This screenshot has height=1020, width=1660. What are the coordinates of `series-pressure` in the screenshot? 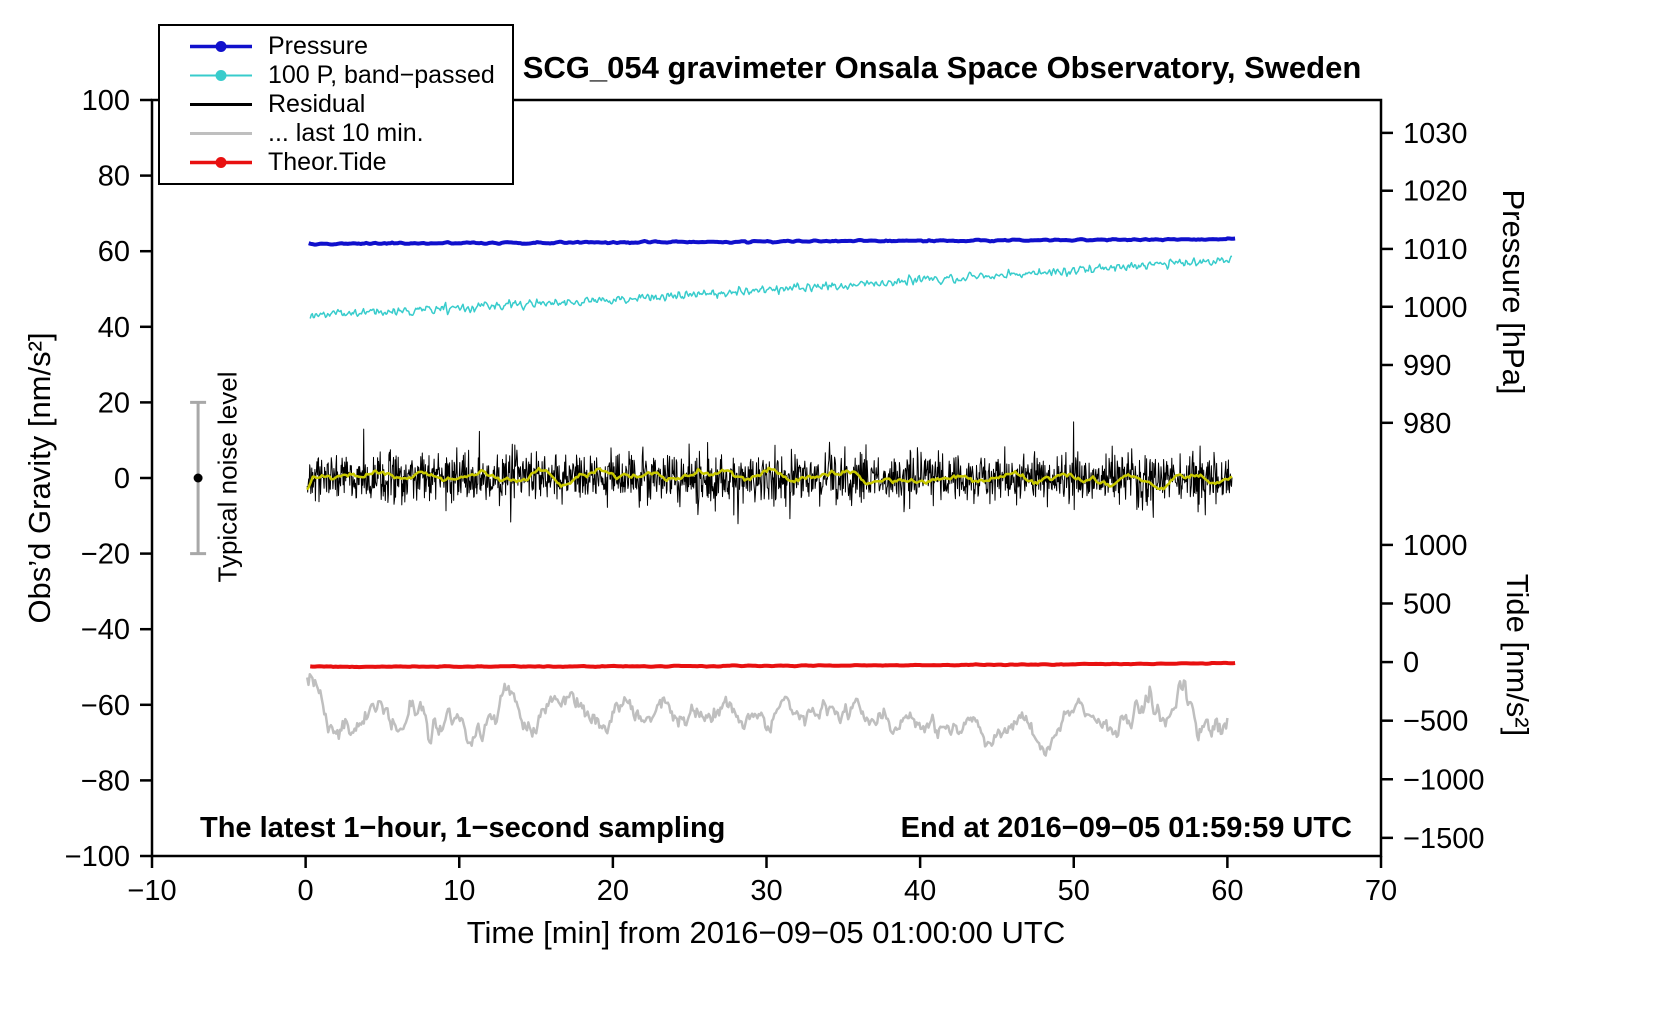 It's located at (772, 241).